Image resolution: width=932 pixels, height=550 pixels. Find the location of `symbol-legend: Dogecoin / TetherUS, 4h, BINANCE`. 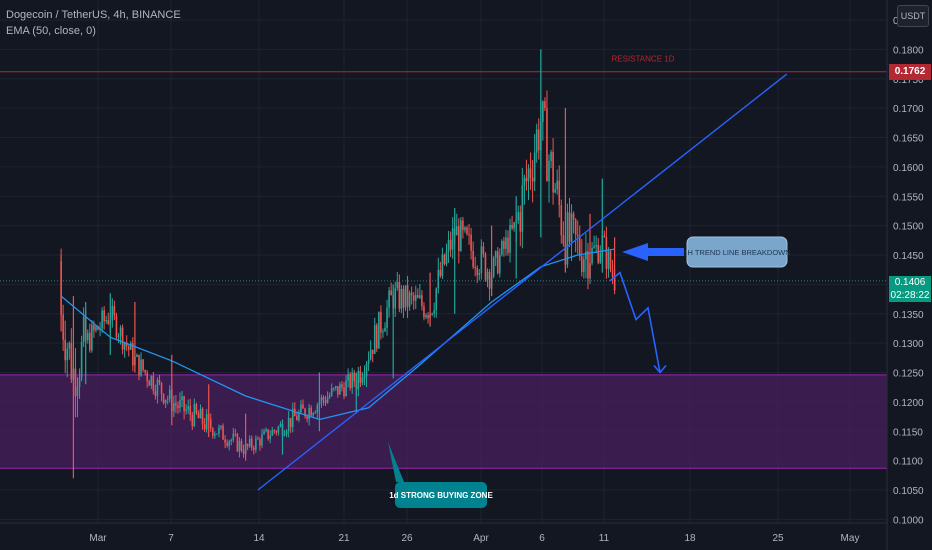

symbol-legend: Dogecoin / TetherUS, 4h, BINANCE is located at coordinates (93, 15).